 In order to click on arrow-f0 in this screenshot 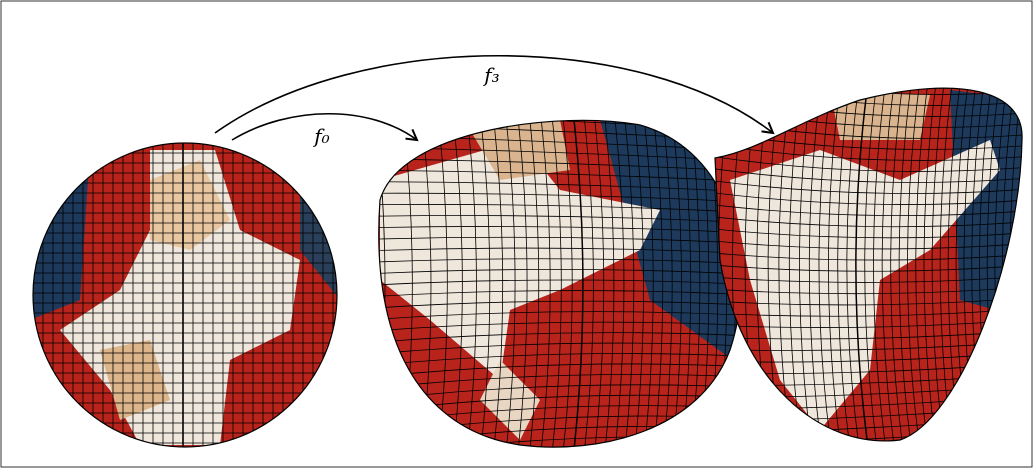, I will do `click(325, 127)`.